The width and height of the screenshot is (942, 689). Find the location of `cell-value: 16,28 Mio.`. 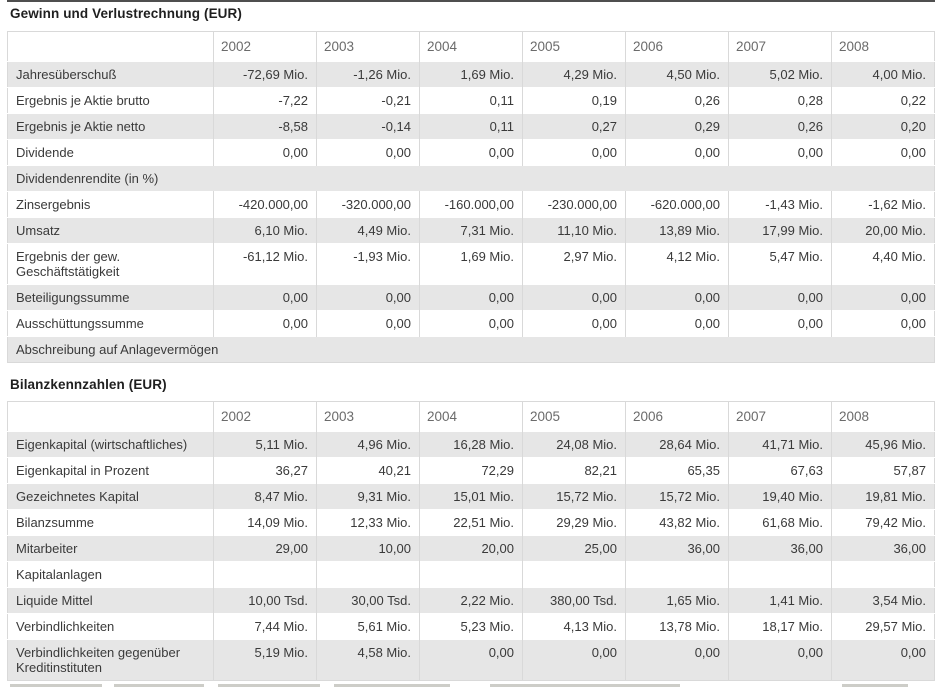

cell-value: 16,28 Mio. is located at coordinates (471, 444).